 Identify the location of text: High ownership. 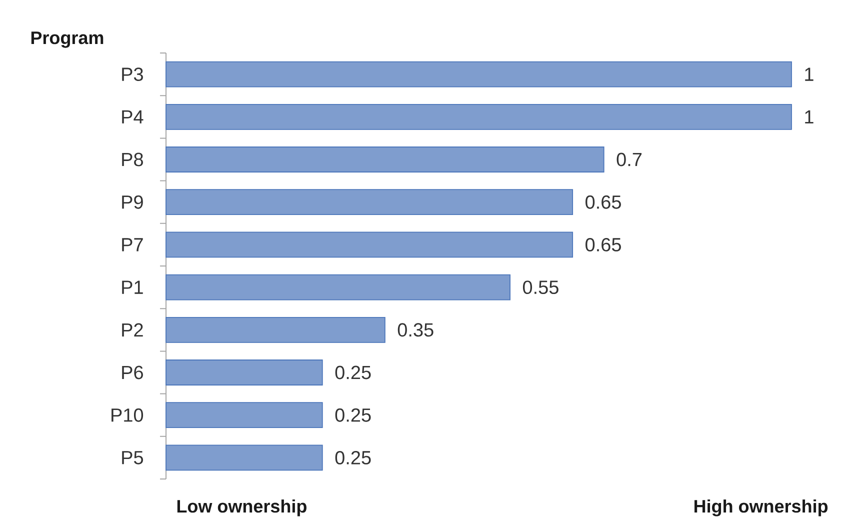
(761, 507).